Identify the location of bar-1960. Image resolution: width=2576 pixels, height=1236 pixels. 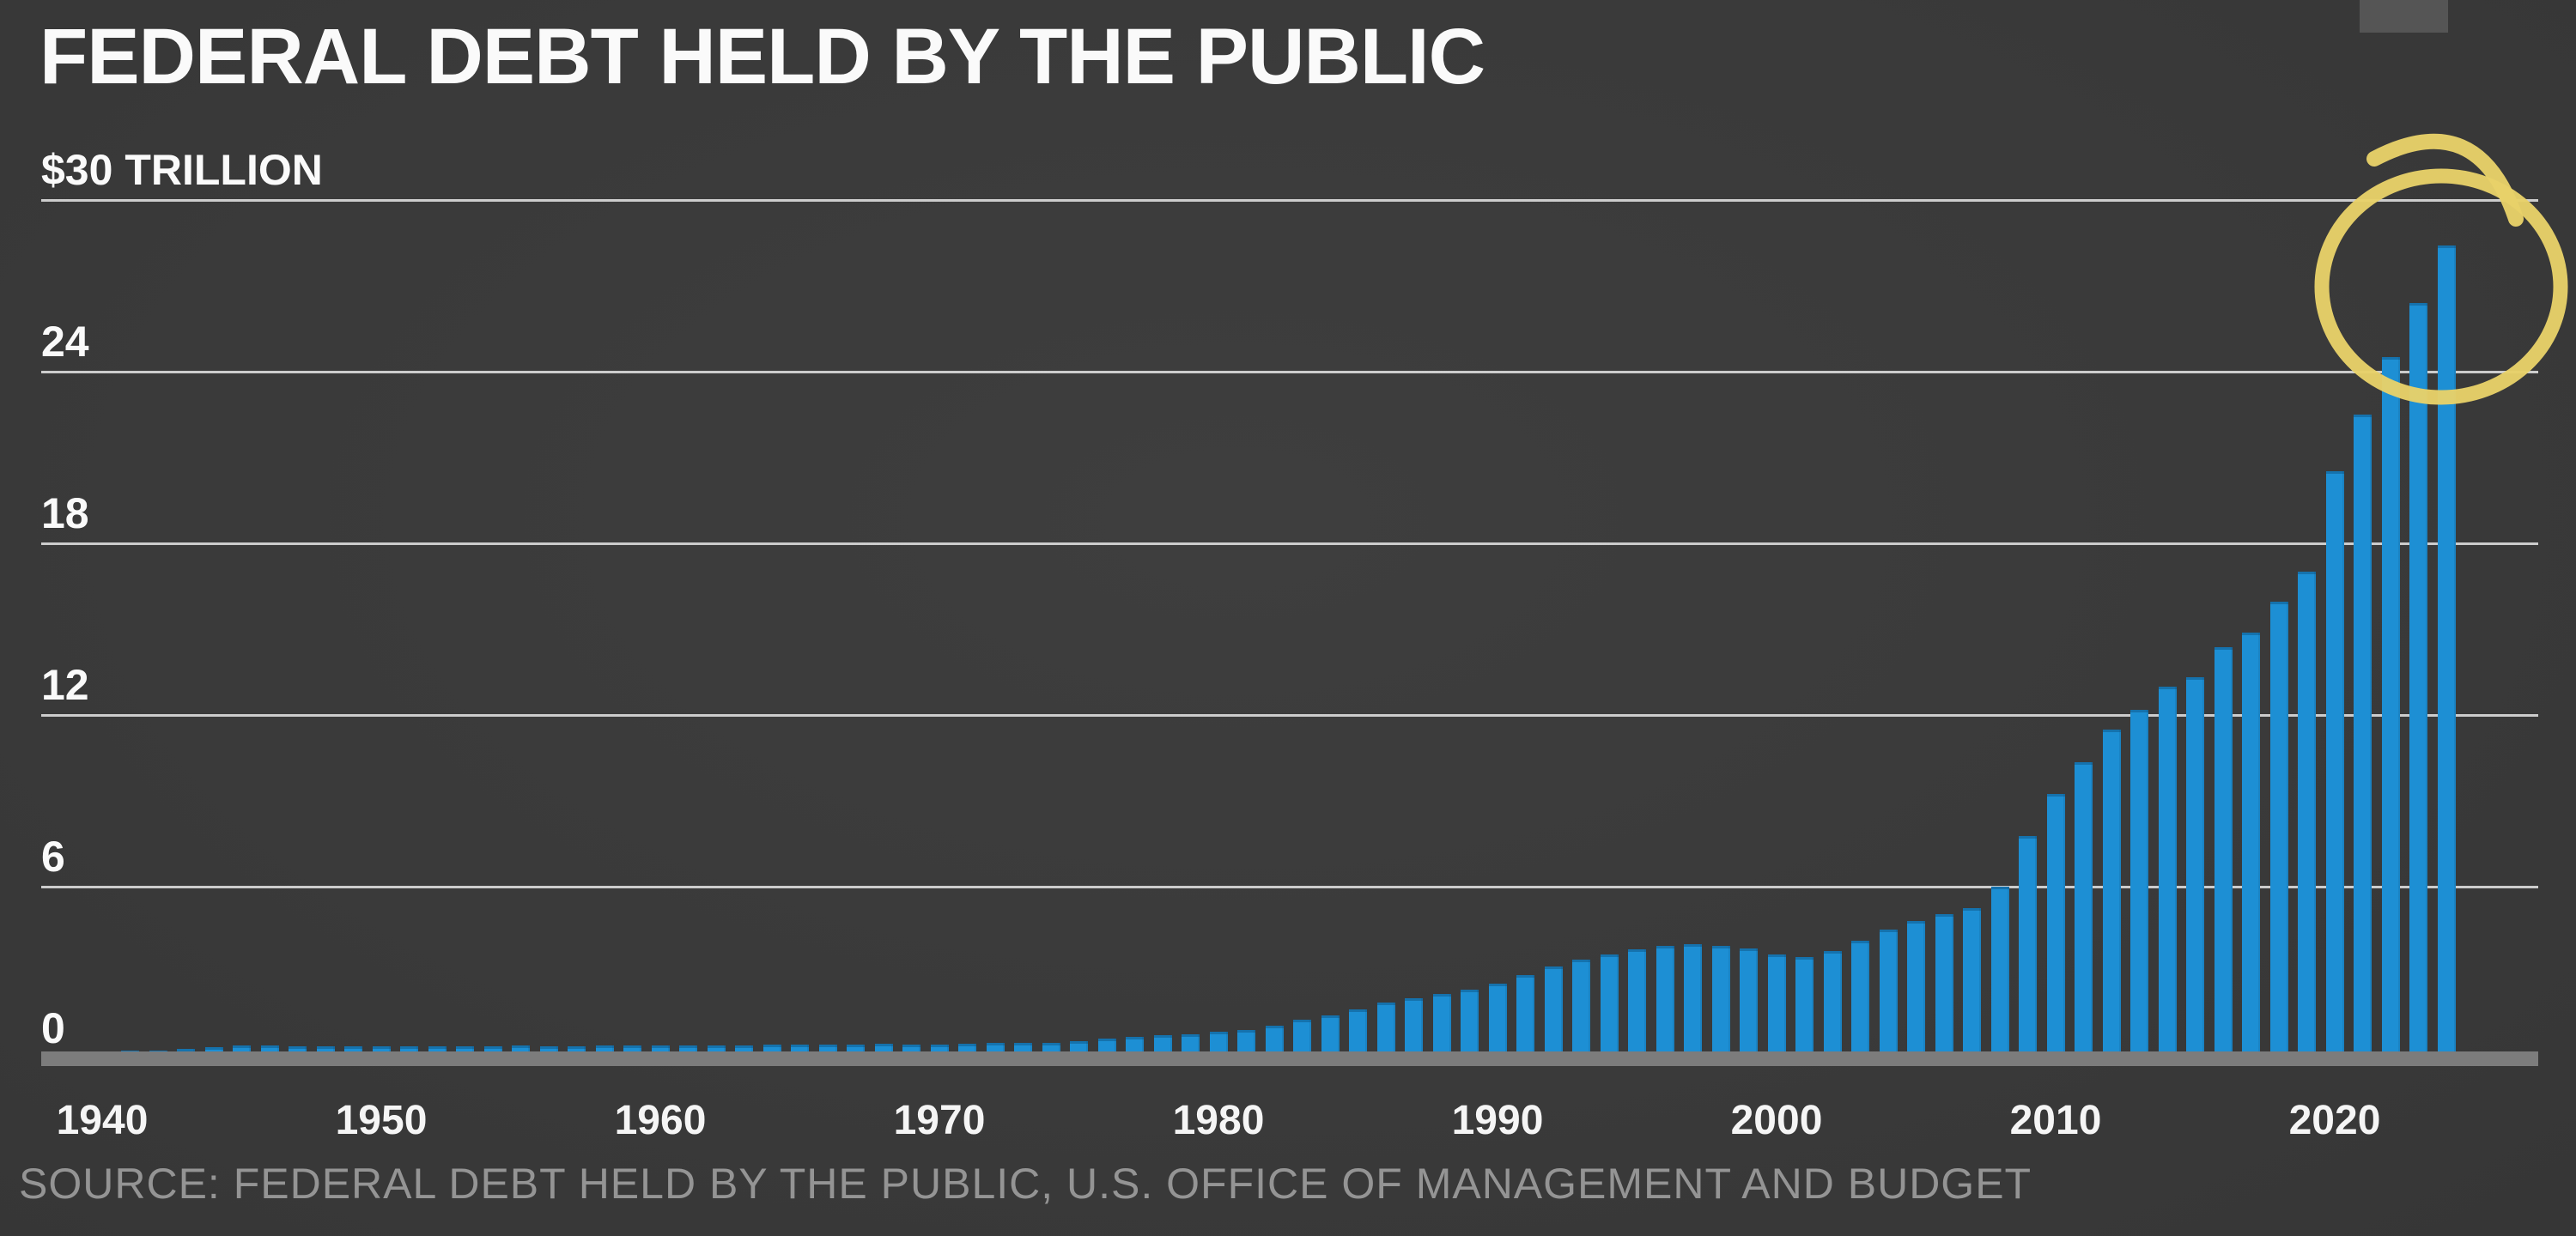
(660, 1048).